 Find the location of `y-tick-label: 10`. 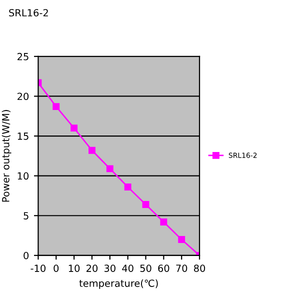

y-tick-label: 10 is located at coordinates (23, 176).